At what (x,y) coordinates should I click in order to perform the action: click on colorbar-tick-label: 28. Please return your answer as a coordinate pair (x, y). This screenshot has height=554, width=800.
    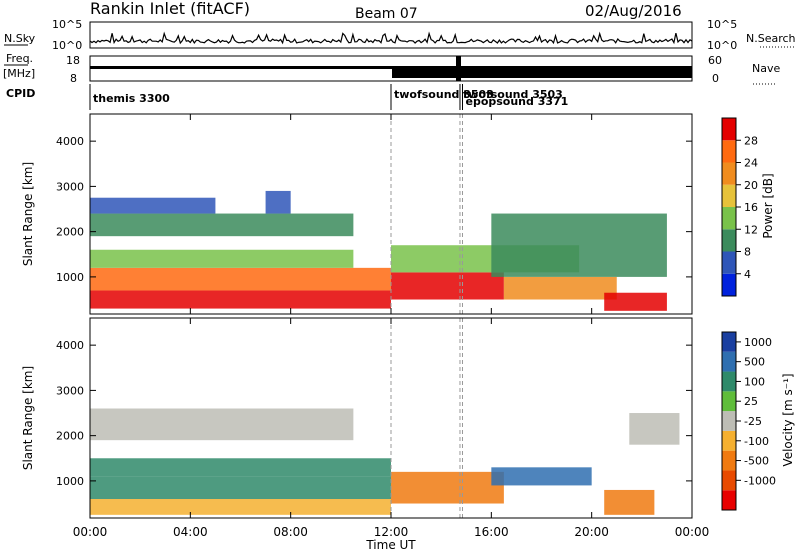
    Looking at the image, I should click on (751, 140).